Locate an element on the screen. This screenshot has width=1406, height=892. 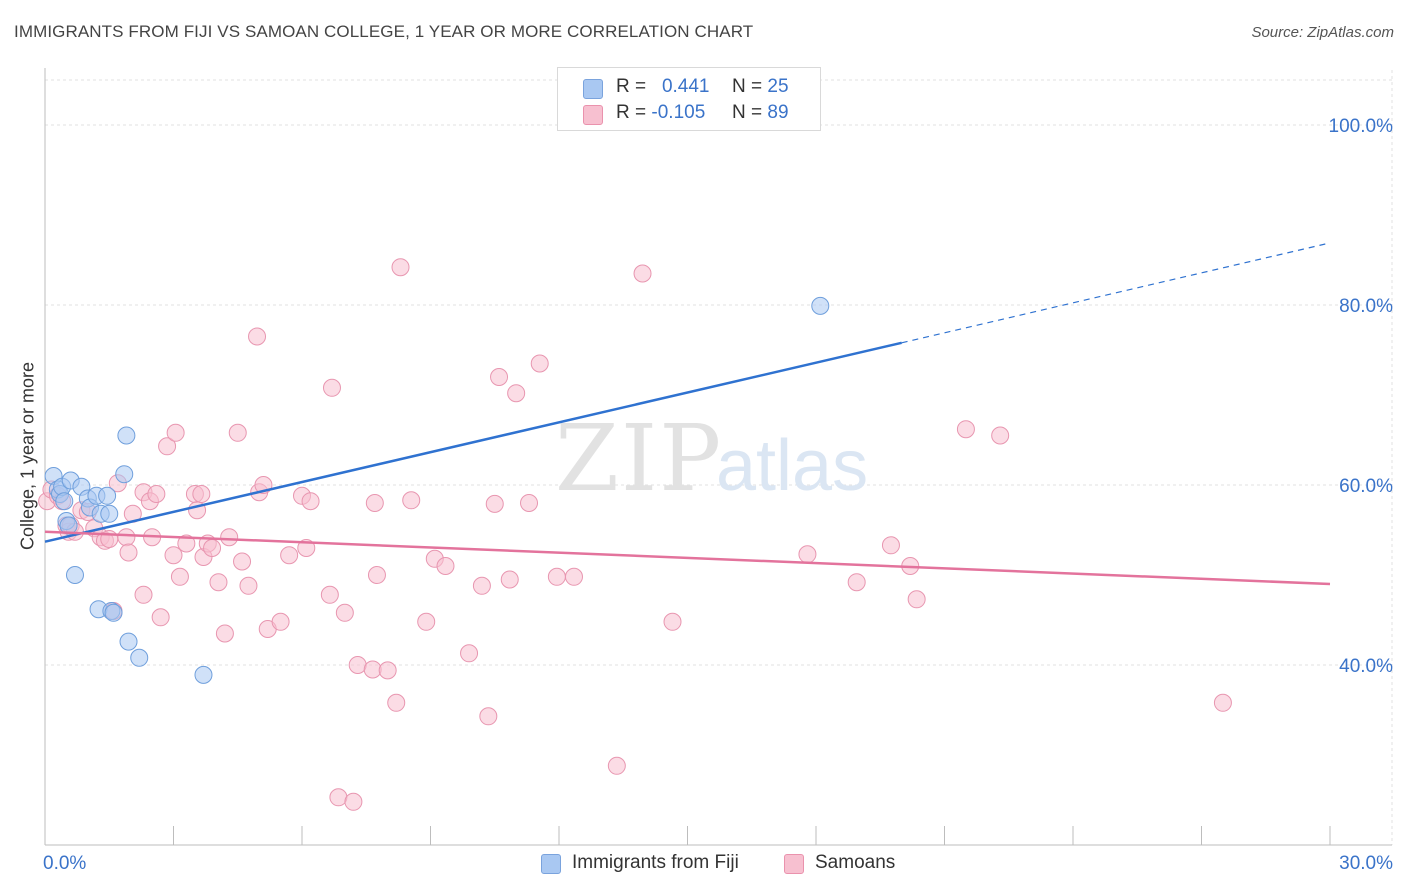
correlation-legend: R = 0.441 N = 25 R = -0.105 N = 89 is located at coordinates (689, 99).